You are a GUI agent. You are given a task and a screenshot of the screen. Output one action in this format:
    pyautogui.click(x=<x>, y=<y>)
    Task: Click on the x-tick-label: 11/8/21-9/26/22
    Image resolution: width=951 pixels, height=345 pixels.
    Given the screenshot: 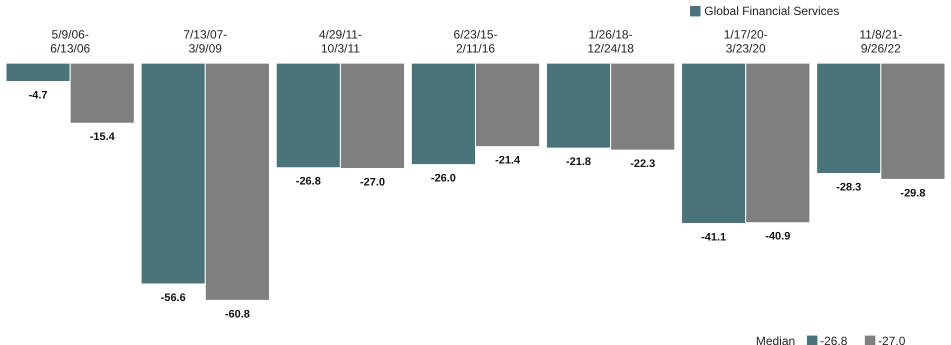 What is the action you would take?
    pyautogui.click(x=880, y=42)
    